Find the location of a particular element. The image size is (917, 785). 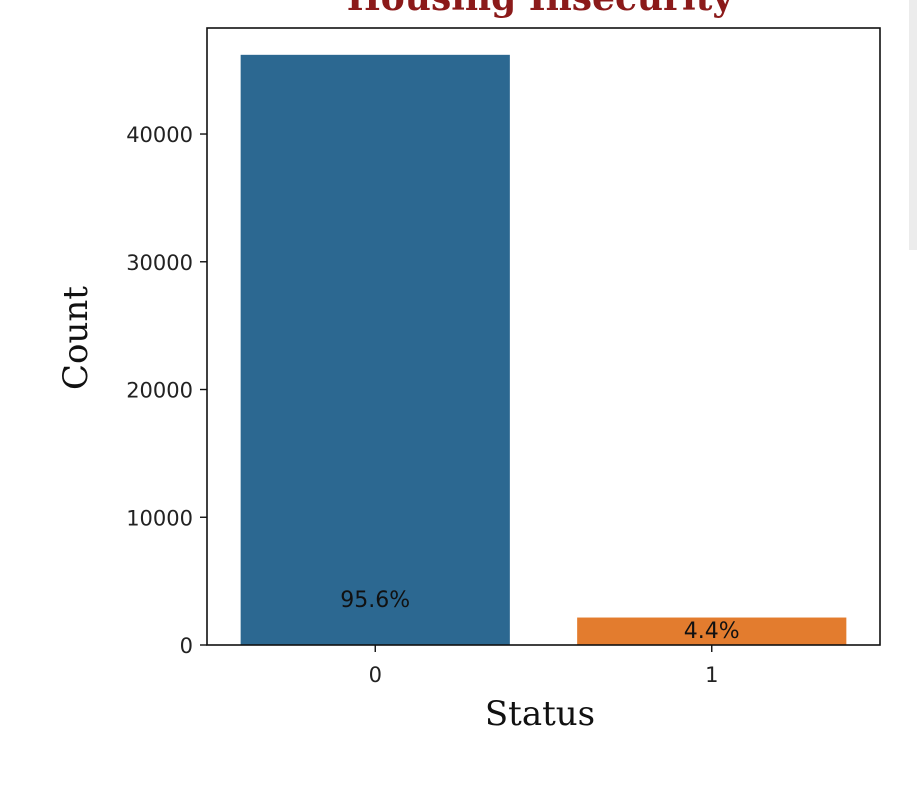

bar-value-label: 95.6% is located at coordinates (375, 600).